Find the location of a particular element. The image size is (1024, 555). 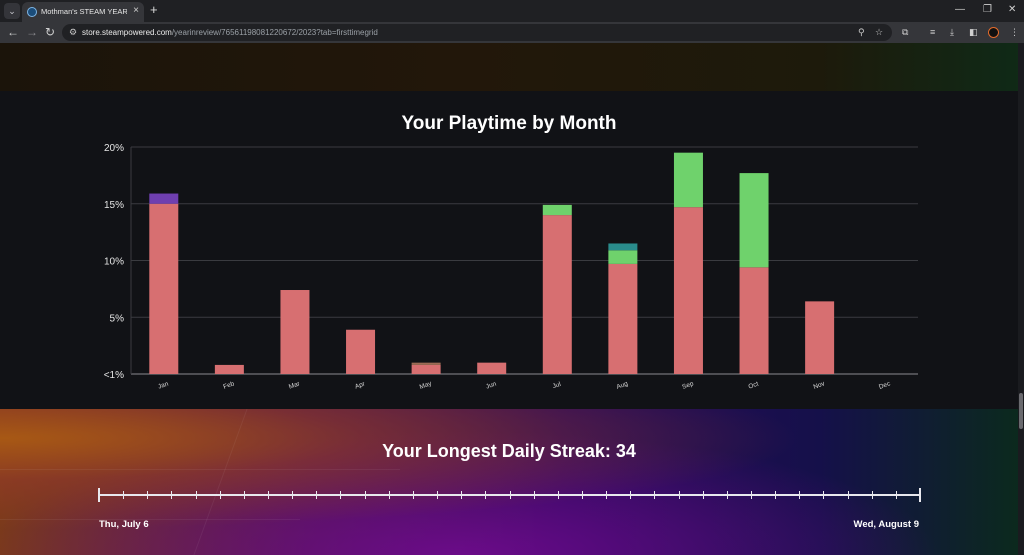

y-tick-label: 10% is located at coordinates (114, 262).